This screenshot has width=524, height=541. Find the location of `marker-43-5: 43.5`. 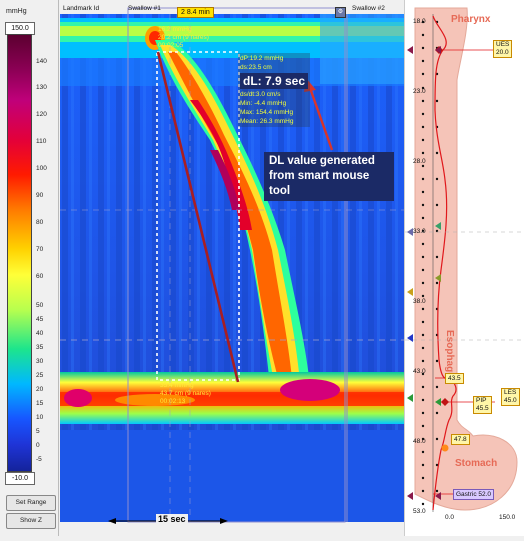

marker-43-5: 43.5 is located at coordinates (454, 378).